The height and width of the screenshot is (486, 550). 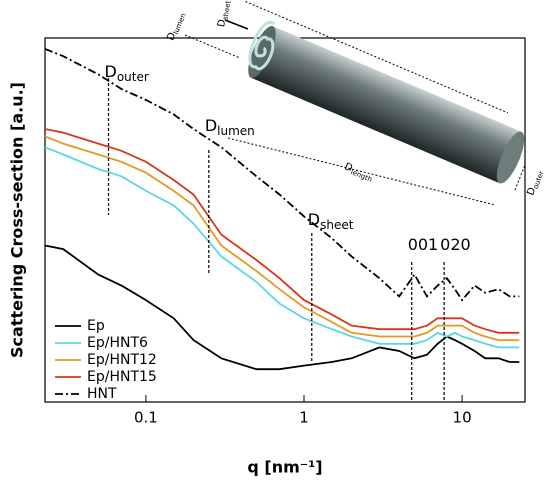 What do you see at coordinates (236, 24) in the screenshot?
I see `sheet-line` at bounding box center [236, 24].